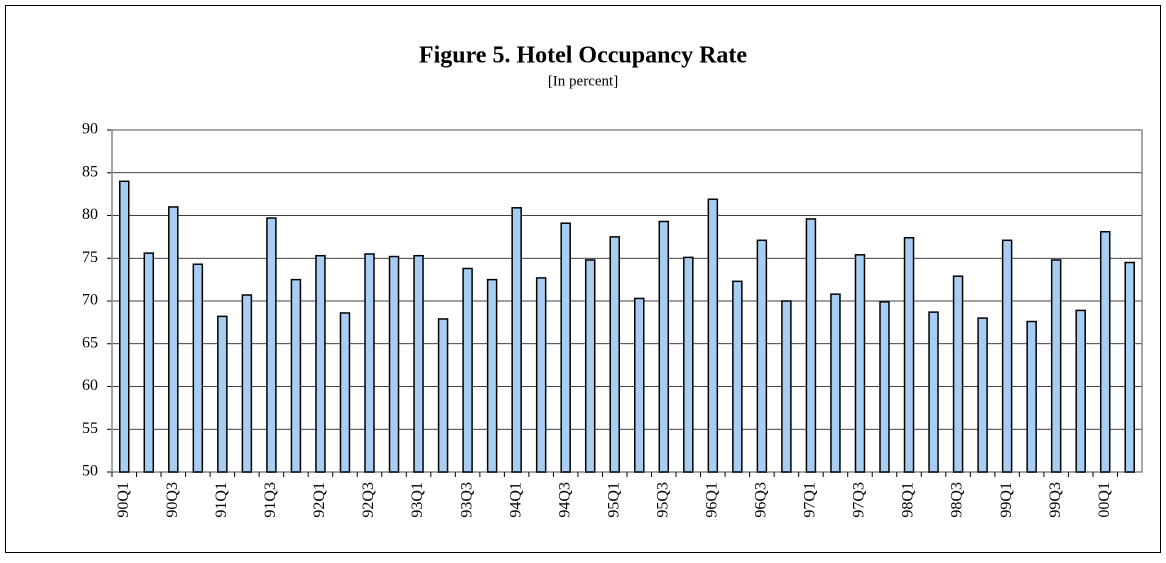 This screenshot has height=563, width=1166. Describe the element at coordinates (90, 428) in the screenshot. I see `y-tick-label: 55` at that location.